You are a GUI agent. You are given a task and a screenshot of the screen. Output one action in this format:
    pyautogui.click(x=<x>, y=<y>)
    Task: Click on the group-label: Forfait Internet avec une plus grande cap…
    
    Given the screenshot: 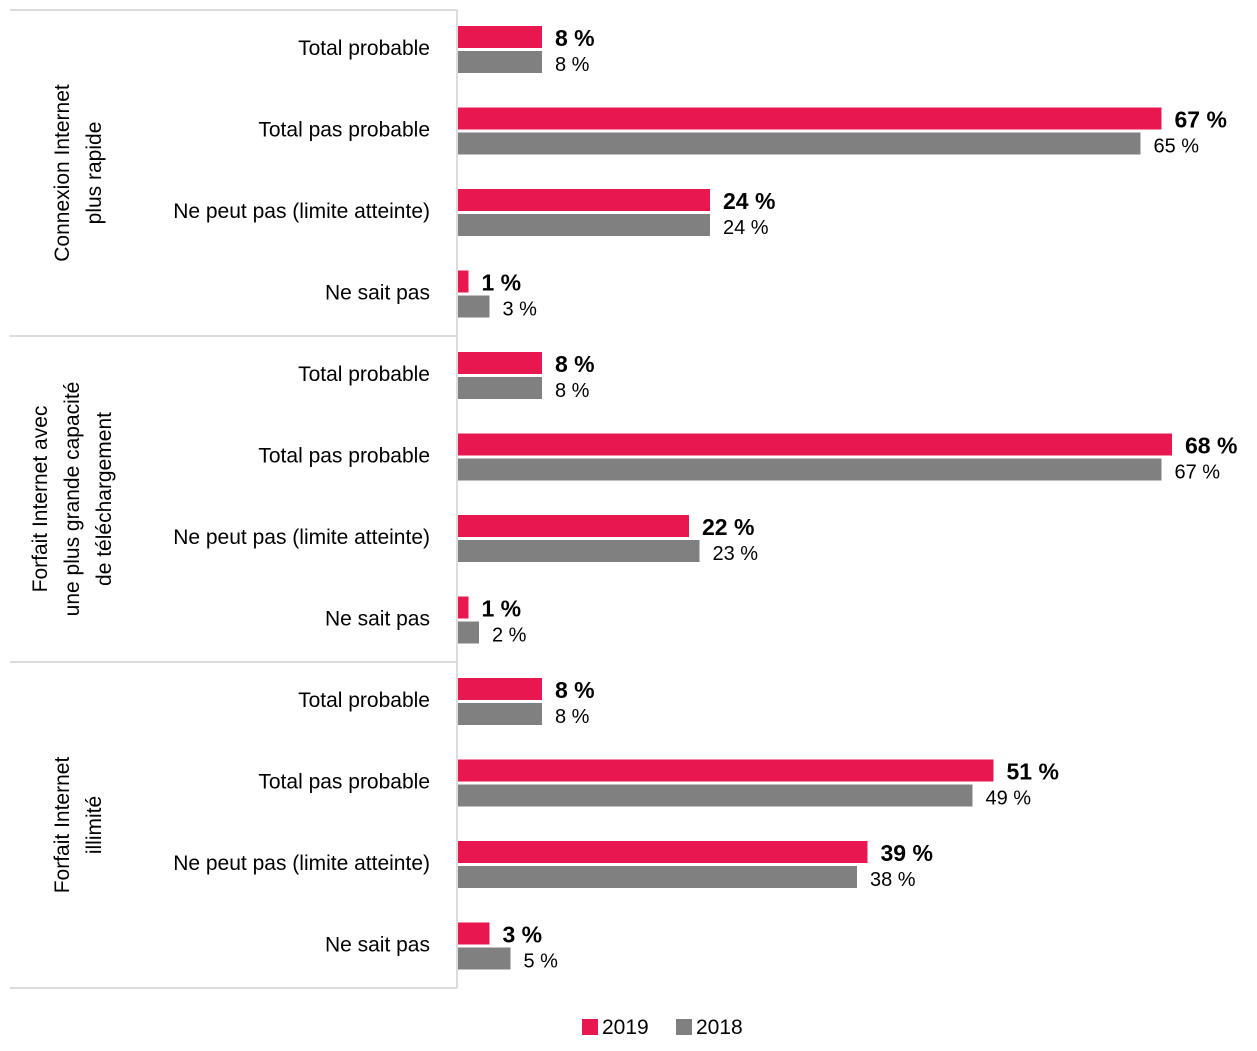 What is the action you would take?
    pyautogui.click(x=72, y=499)
    